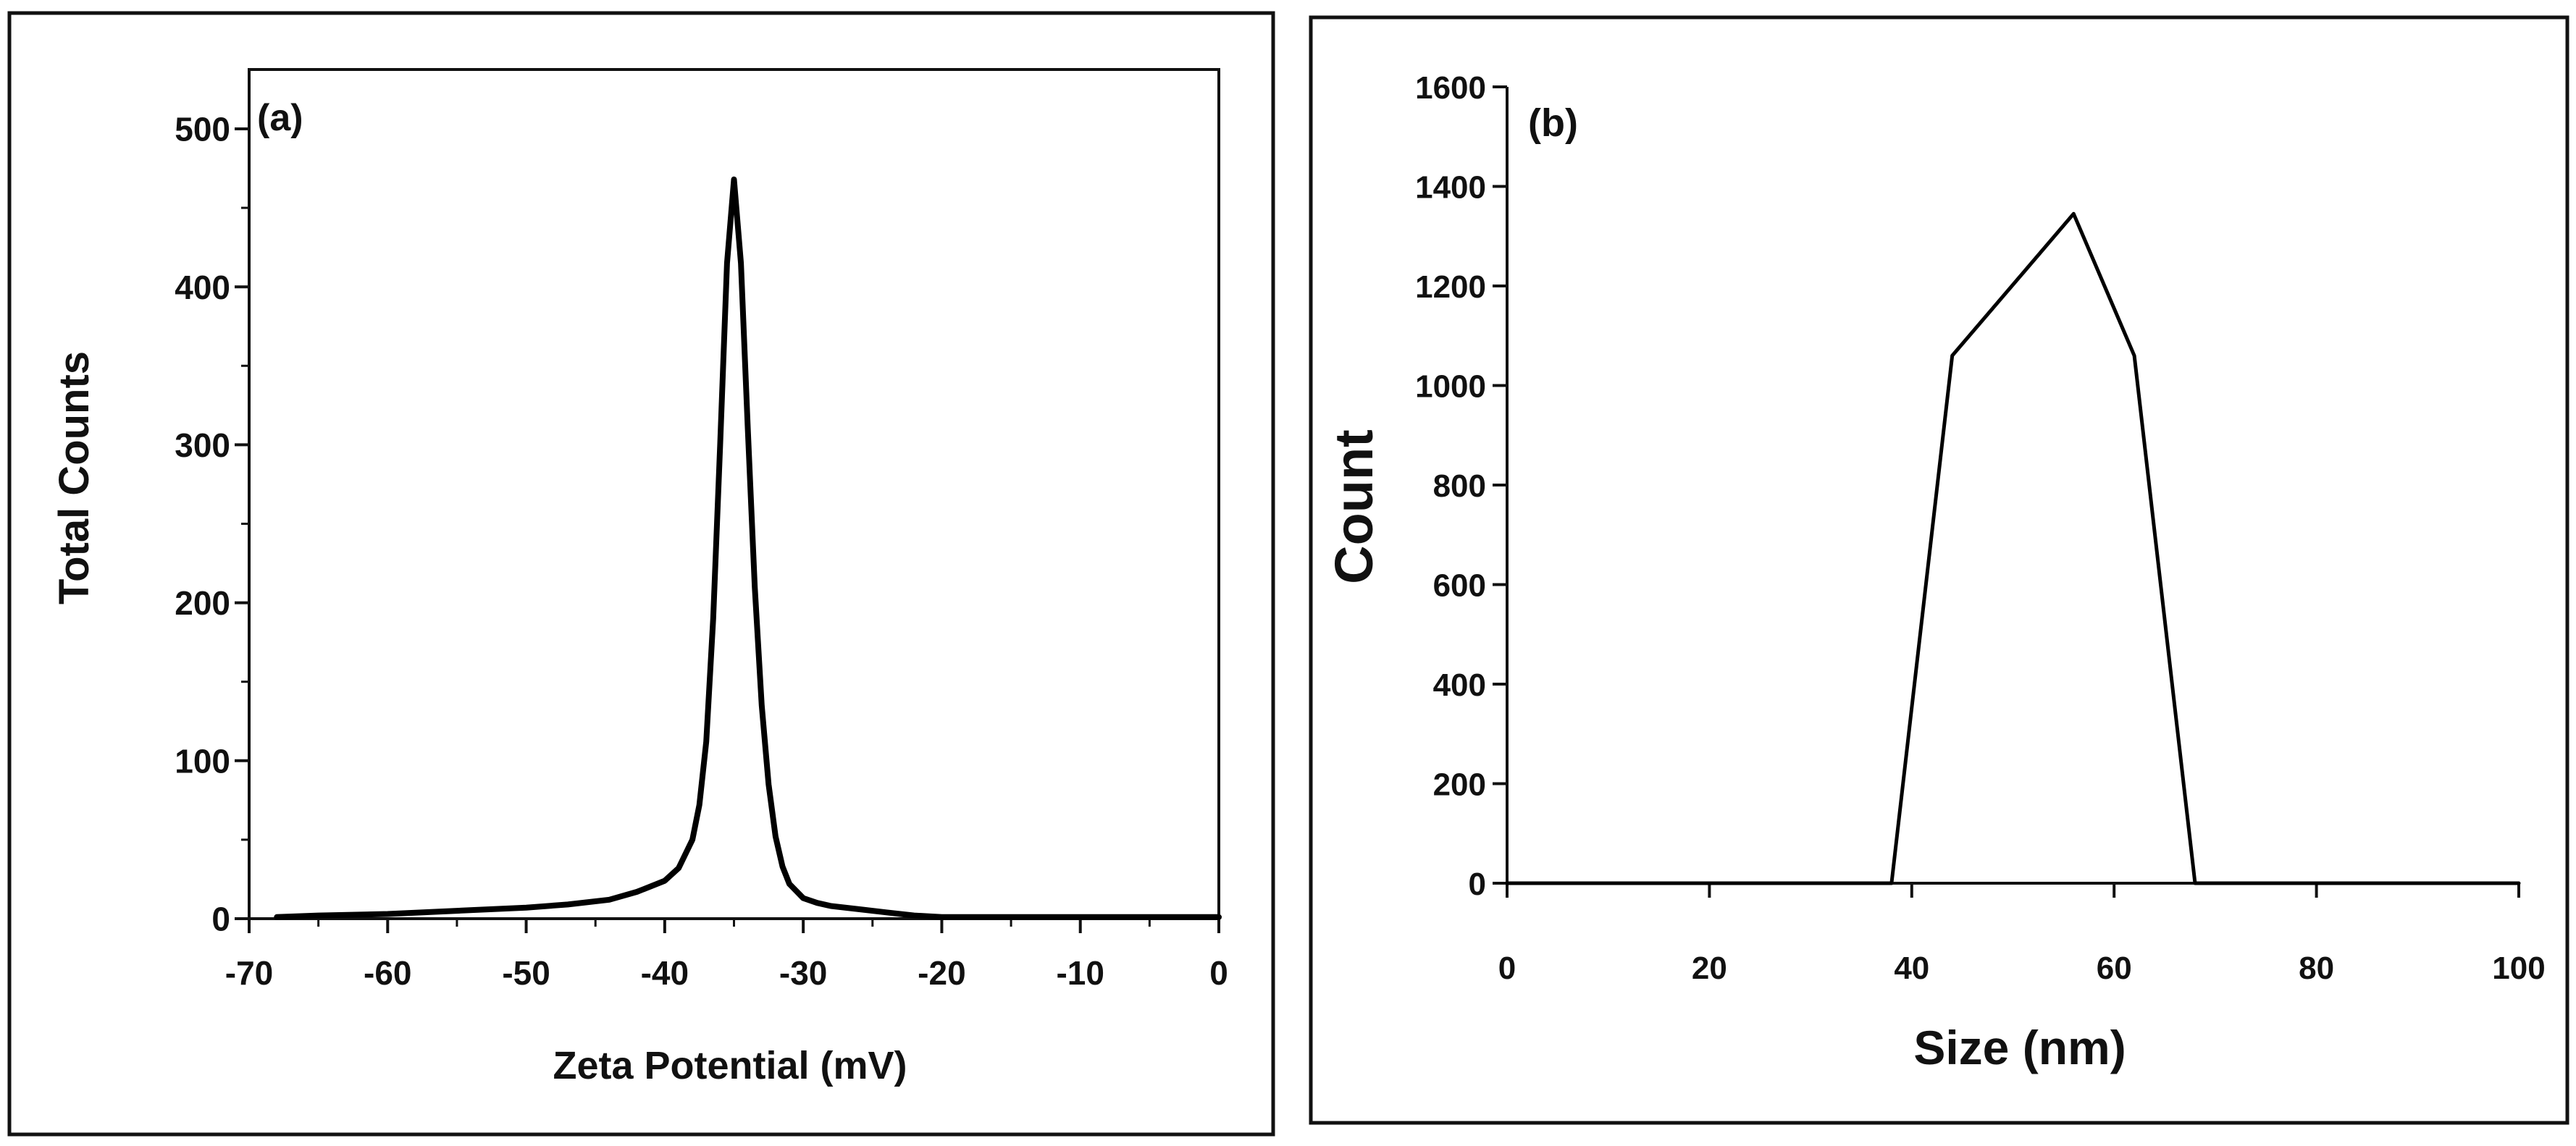  Describe the element at coordinates (1450, 386) in the screenshot. I see `y-tick-label: 1000` at that location.